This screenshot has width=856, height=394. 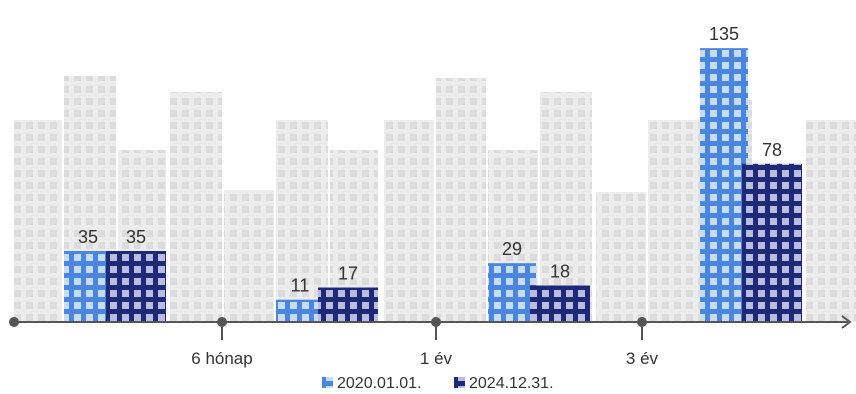 I want to click on value-label: 135, so click(x=724, y=34).